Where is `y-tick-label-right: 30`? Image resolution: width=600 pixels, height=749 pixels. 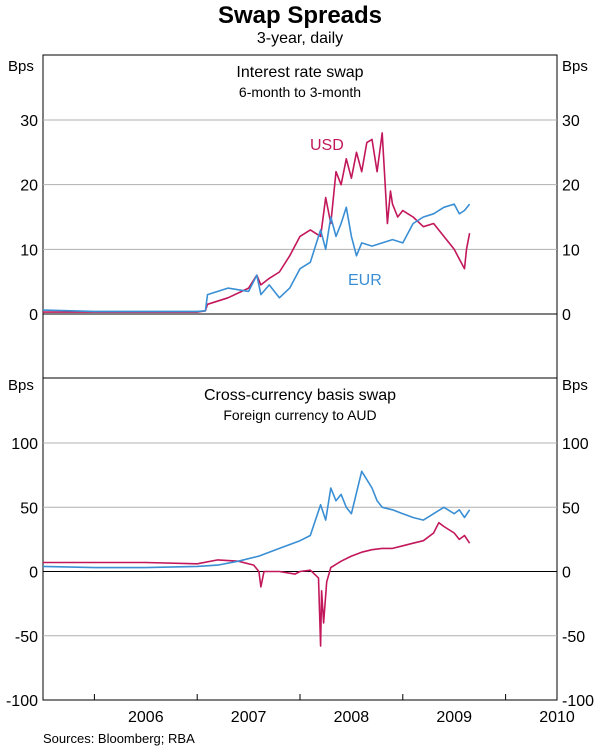 y-tick-label-right: 30 is located at coordinates (571, 121).